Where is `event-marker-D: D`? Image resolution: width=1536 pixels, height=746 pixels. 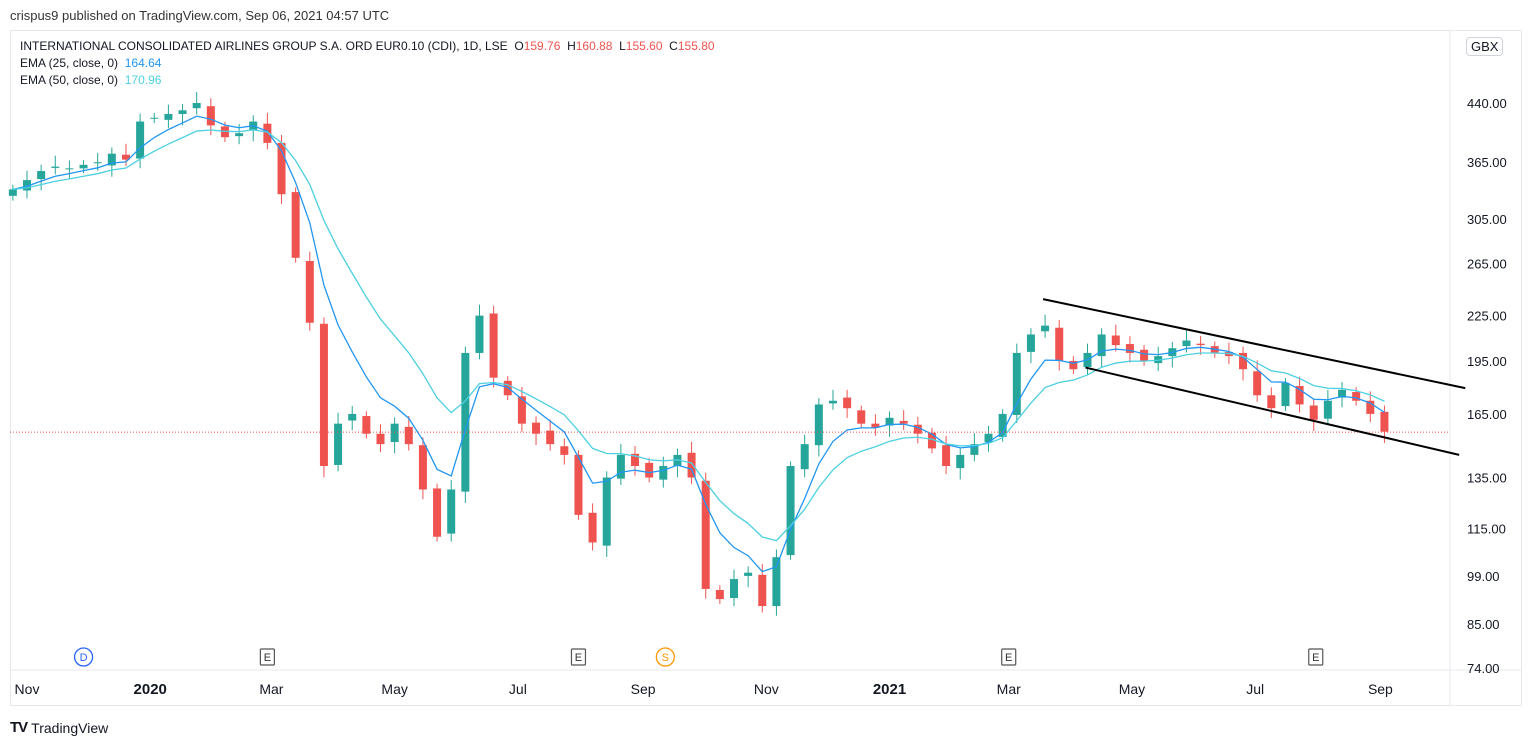
event-marker-D: D is located at coordinates (83, 657).